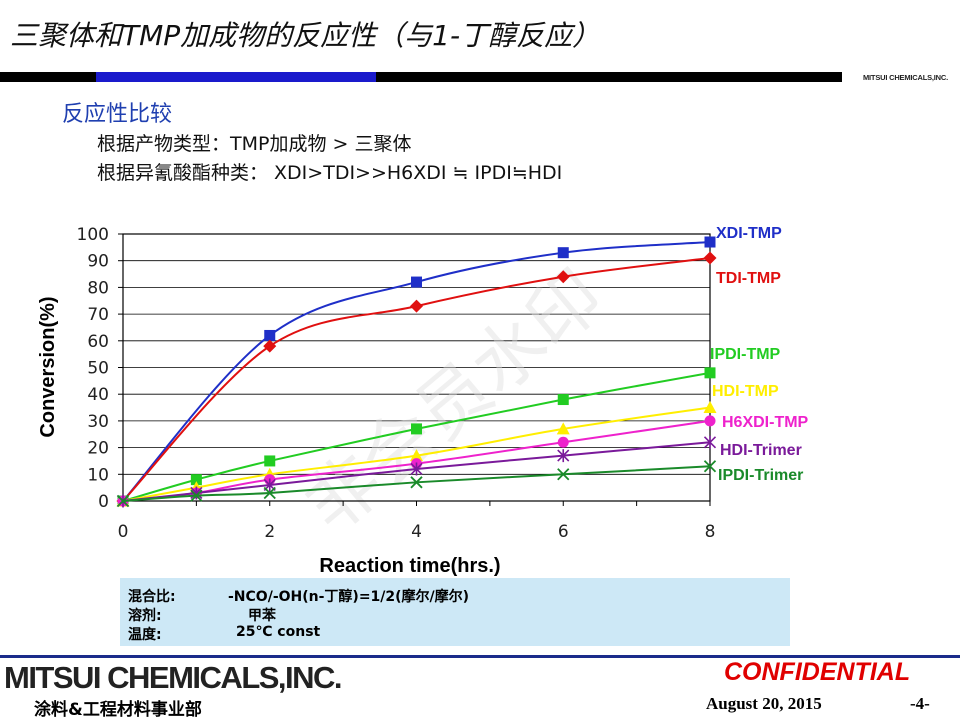  I want to click on ratio-value: -NCO/-OH(n-丁醇)=1/2(摩尔/摩尔), so click(349, 597).